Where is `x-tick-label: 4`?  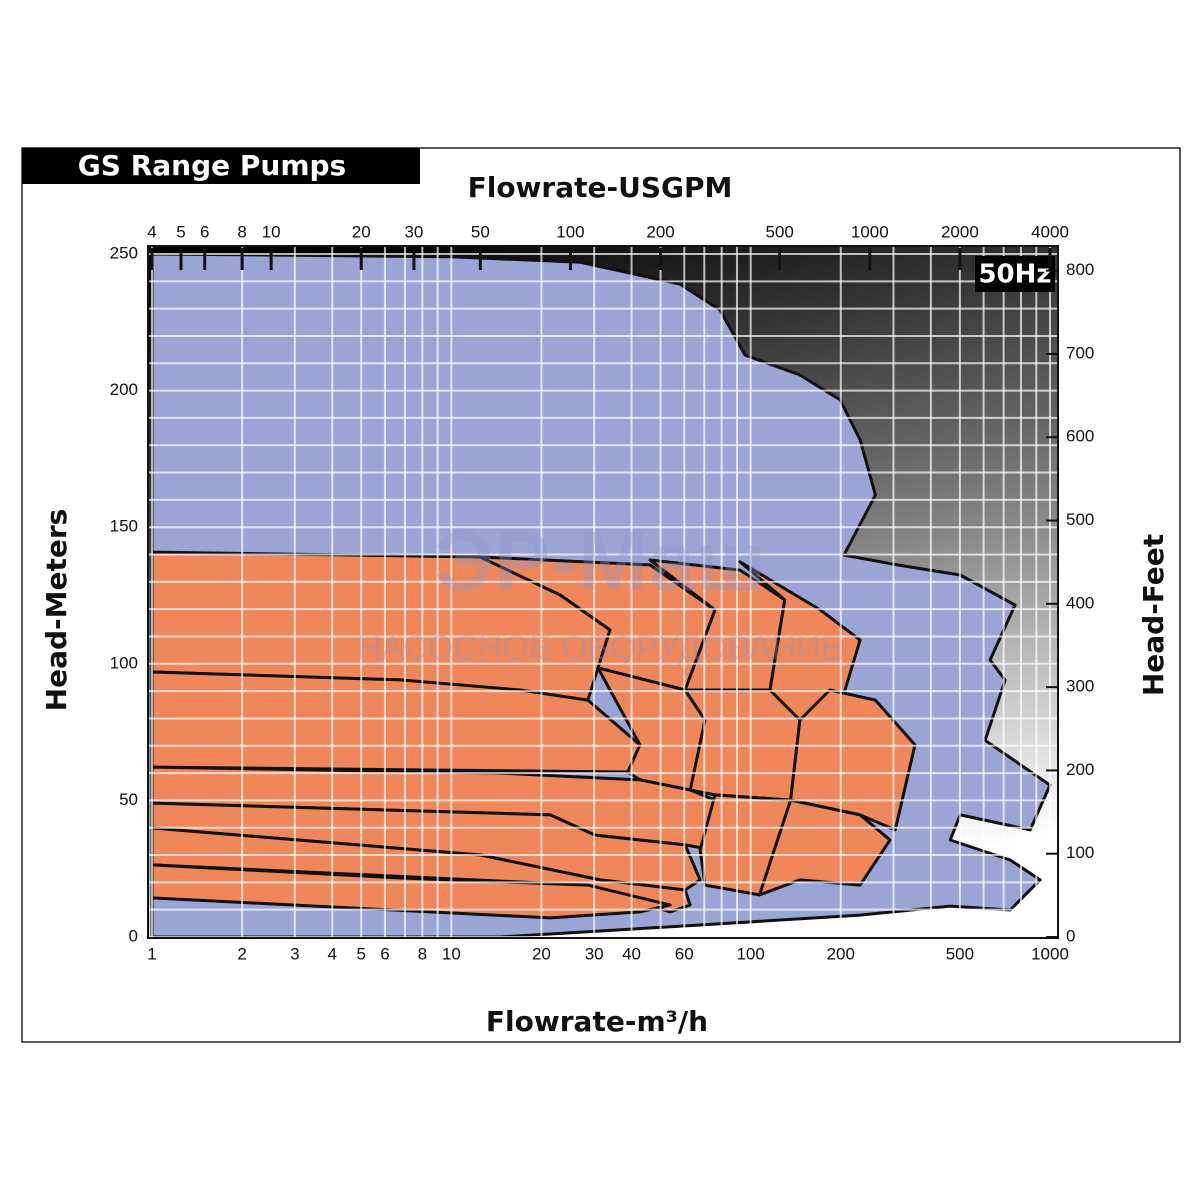 x-tick-label: 4 is located at coordinates (331, 953).